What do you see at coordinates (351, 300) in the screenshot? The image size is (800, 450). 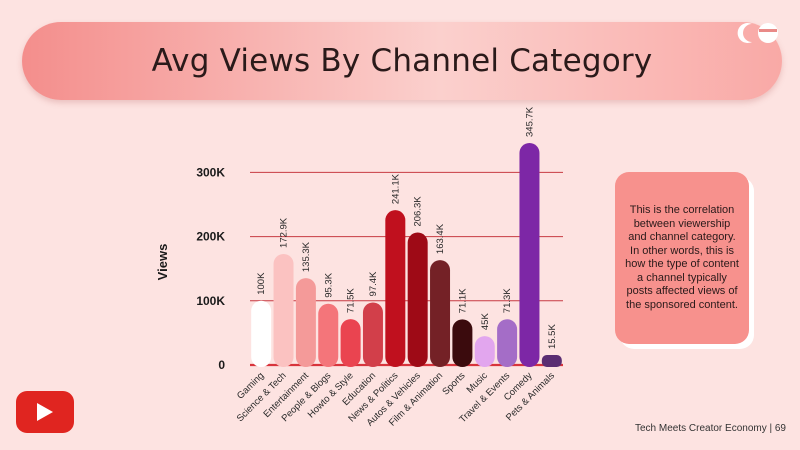 I see `data-label: 71.5K` at bounding box center [351, 300].